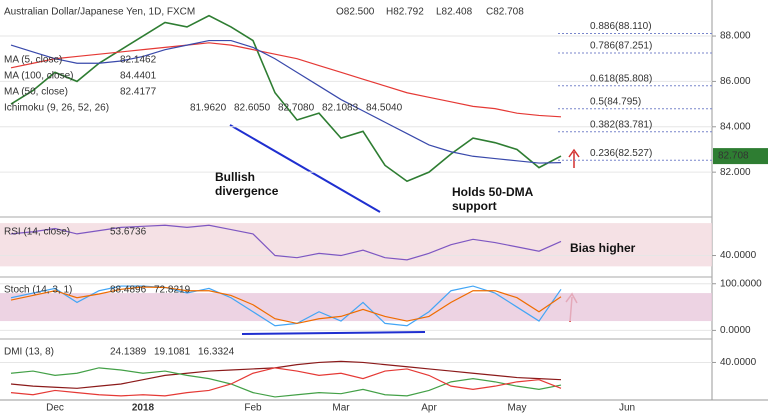  Describe the element at coordinates (128, 232) in the screenshot. I see `legend-value: 53.6736` at that location.